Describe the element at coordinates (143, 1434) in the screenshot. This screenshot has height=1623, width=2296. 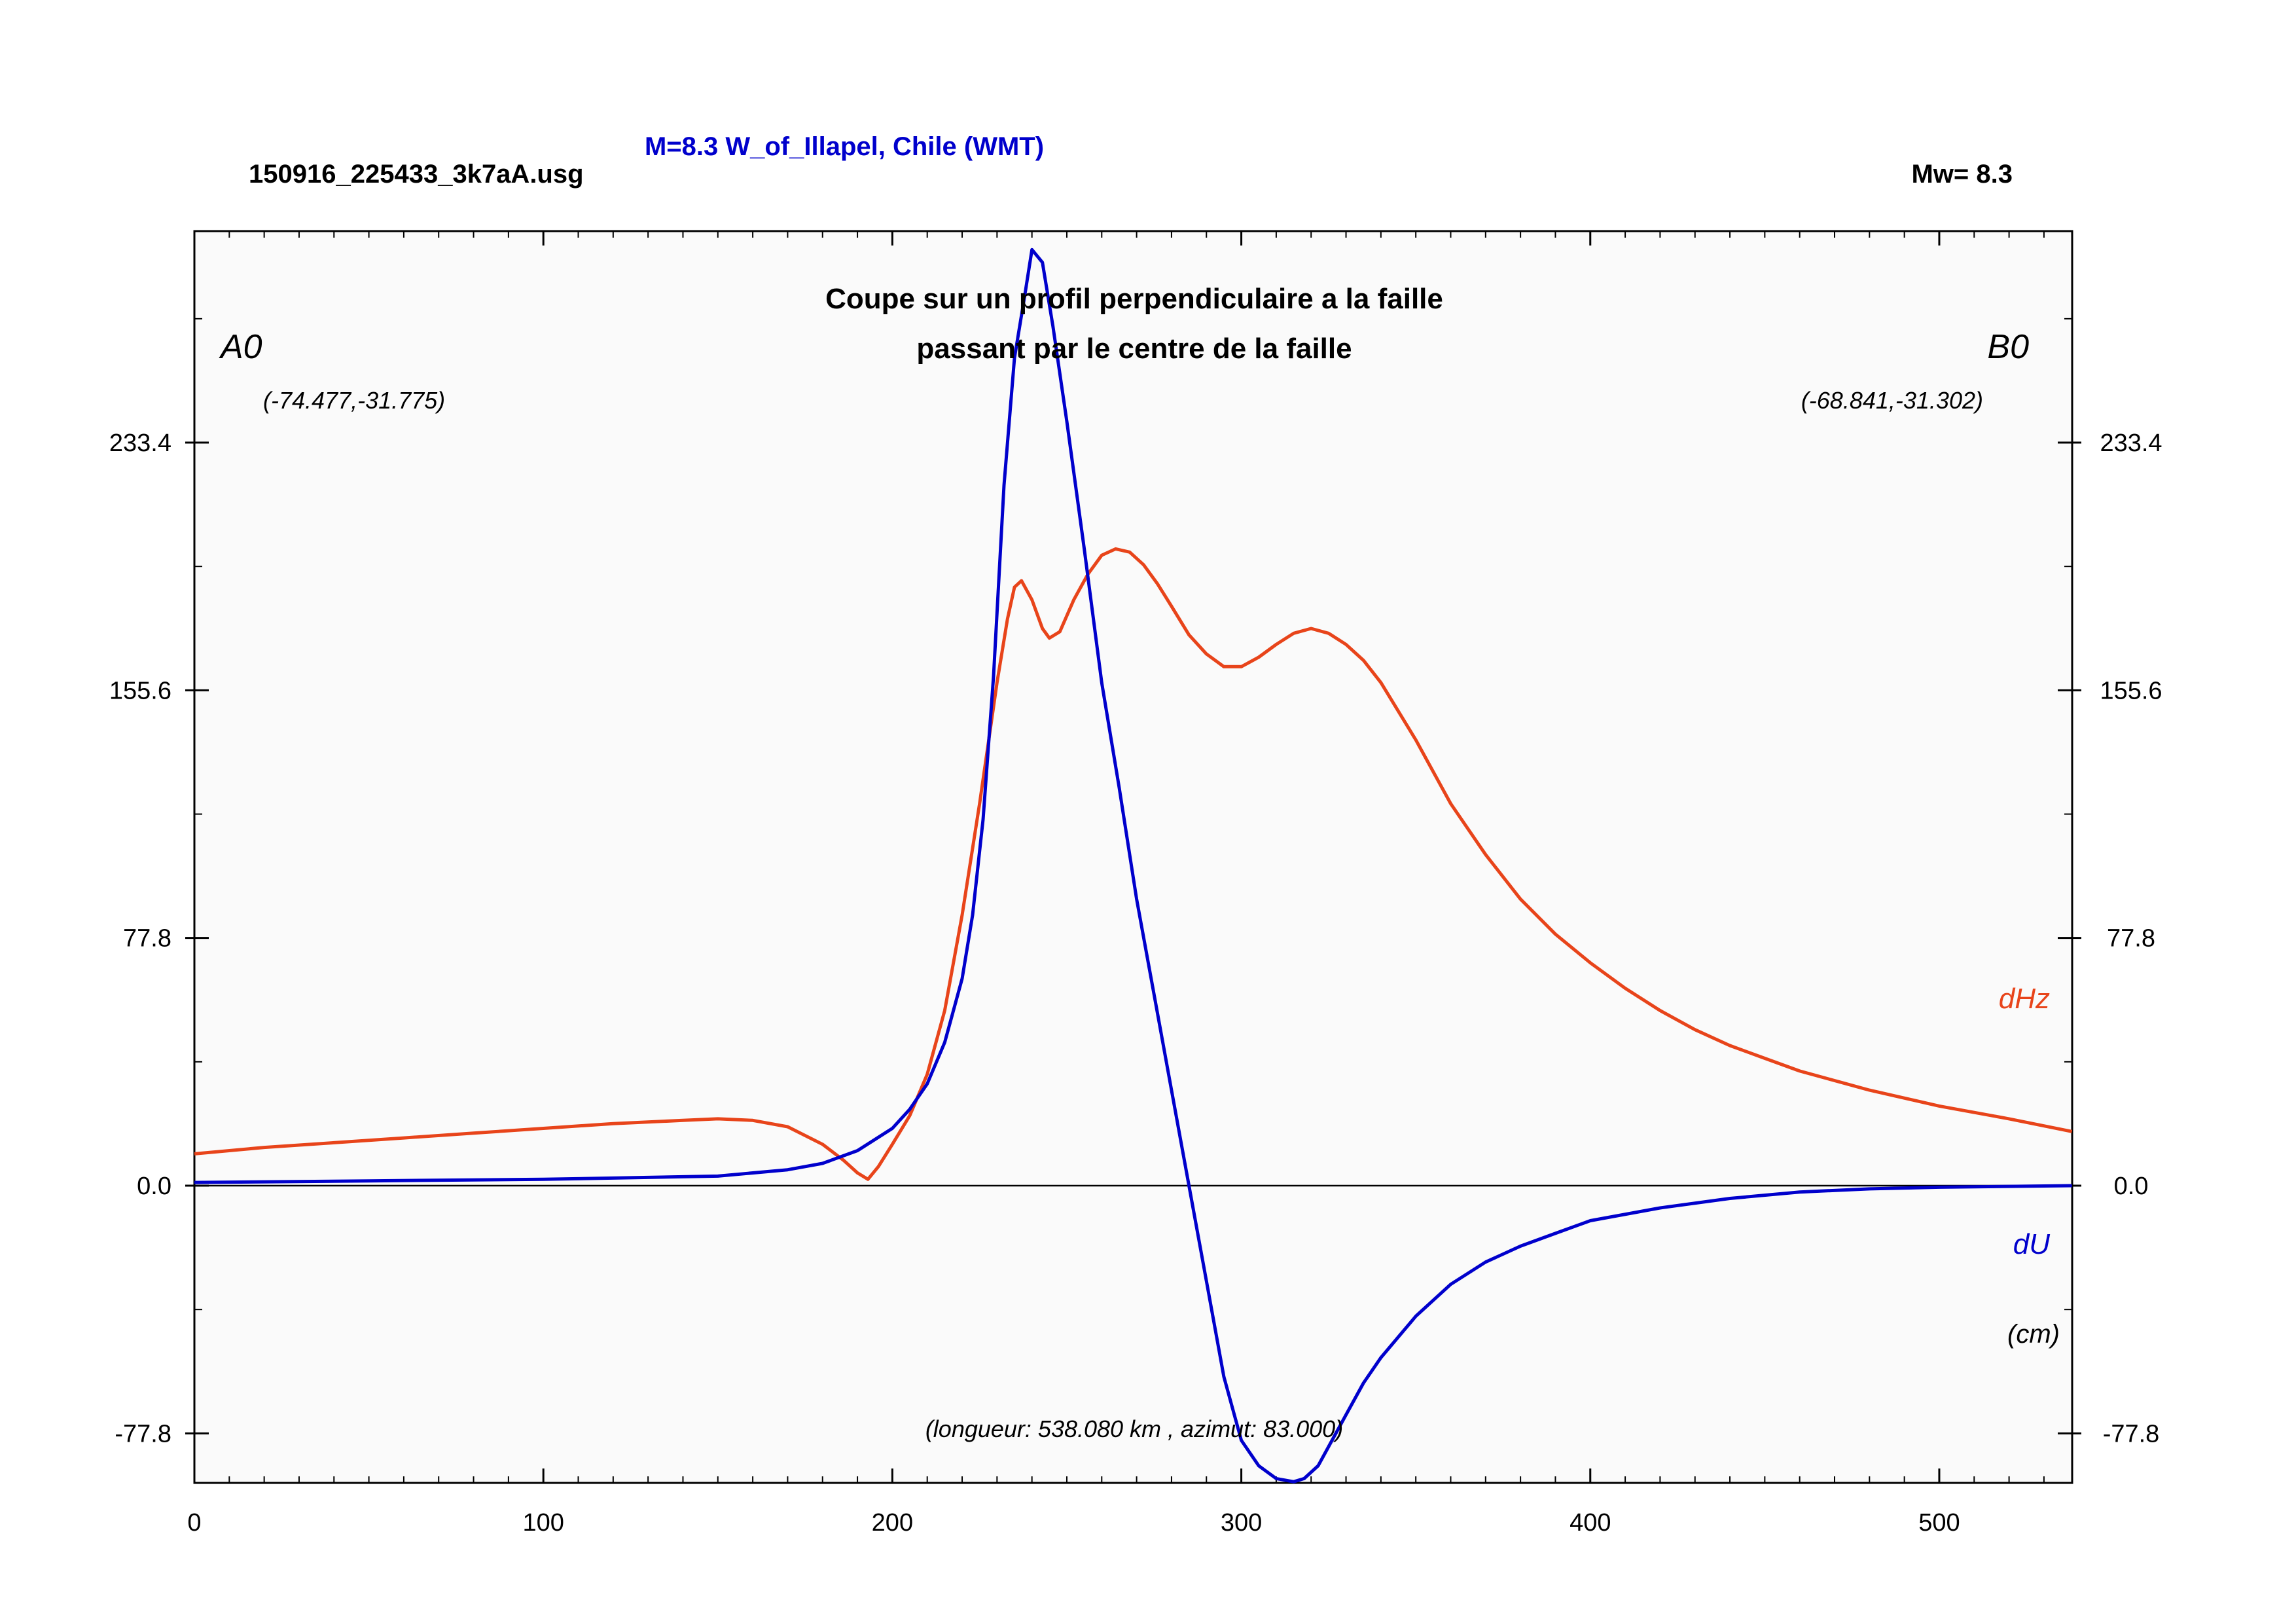
I see `y-tick-label-left: -77.8` at that location.